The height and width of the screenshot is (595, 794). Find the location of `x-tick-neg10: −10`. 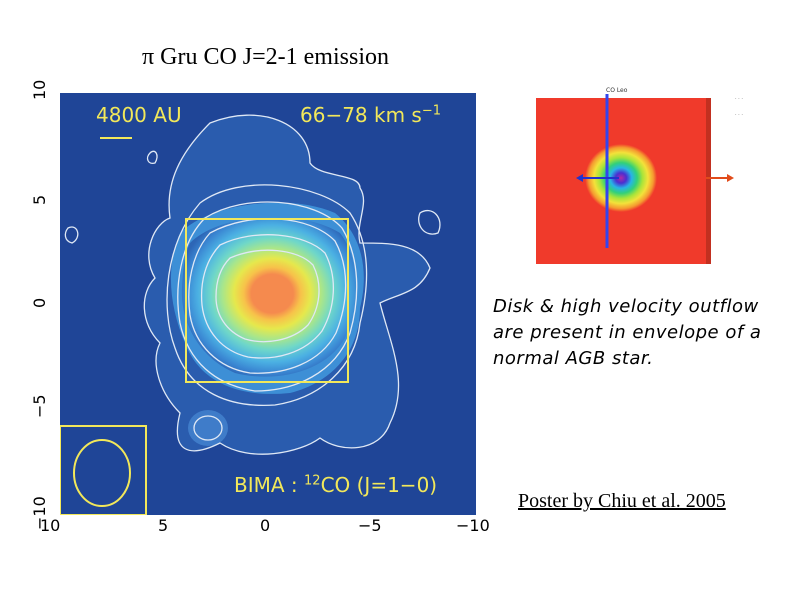

x-tick-neg10: −10 is located at coordinates (473, 525).